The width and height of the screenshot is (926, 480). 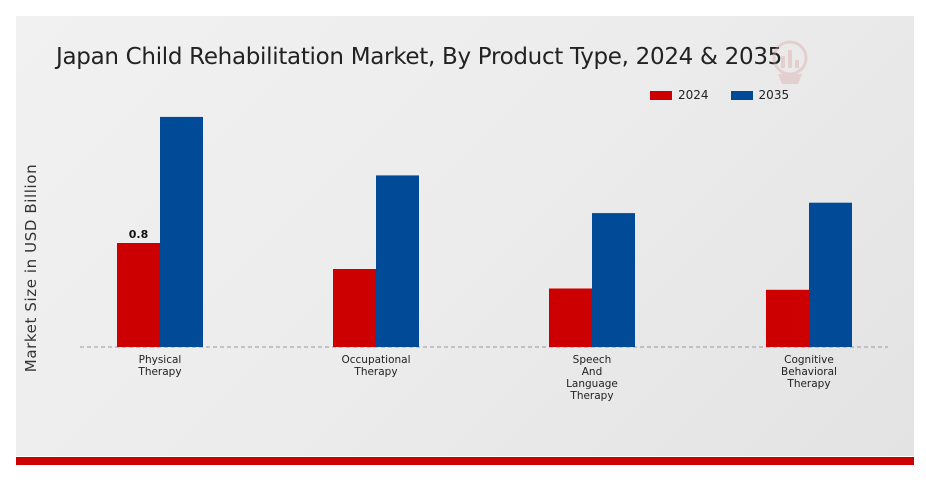 I want to click on x-tick-label-3: Cognitive Behavioral Therapy, so click(x=809, y=372).